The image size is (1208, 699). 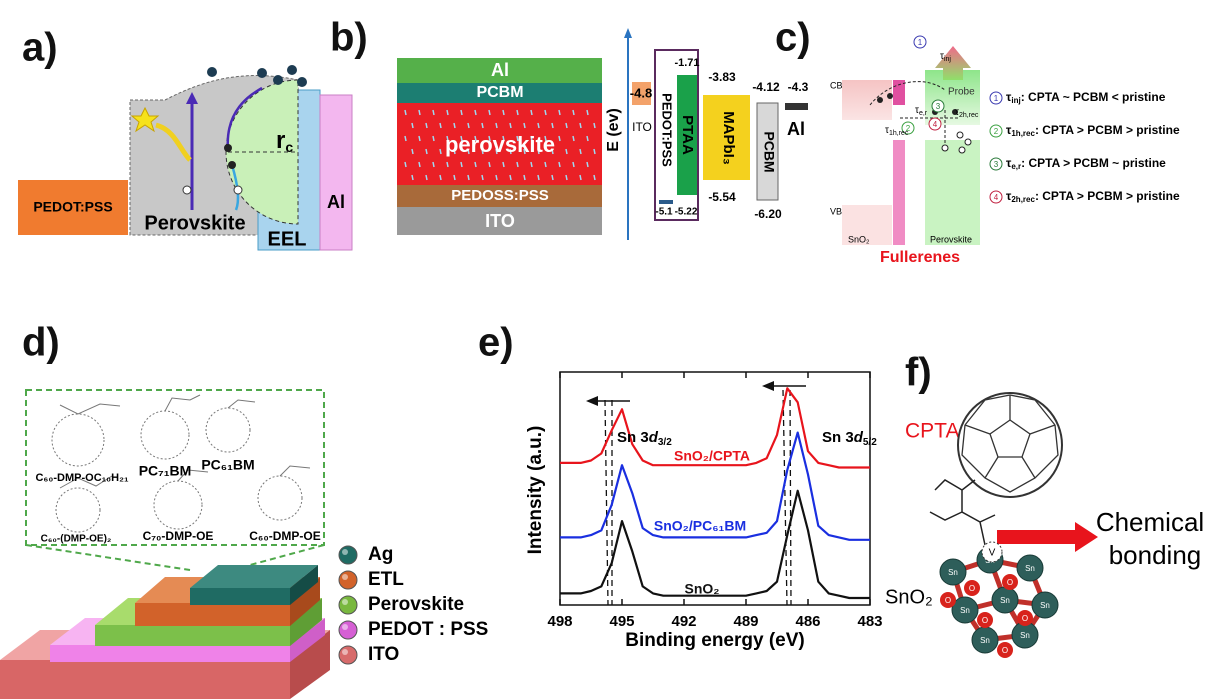 I want to click on ito-side, so click(x=310, y=664).